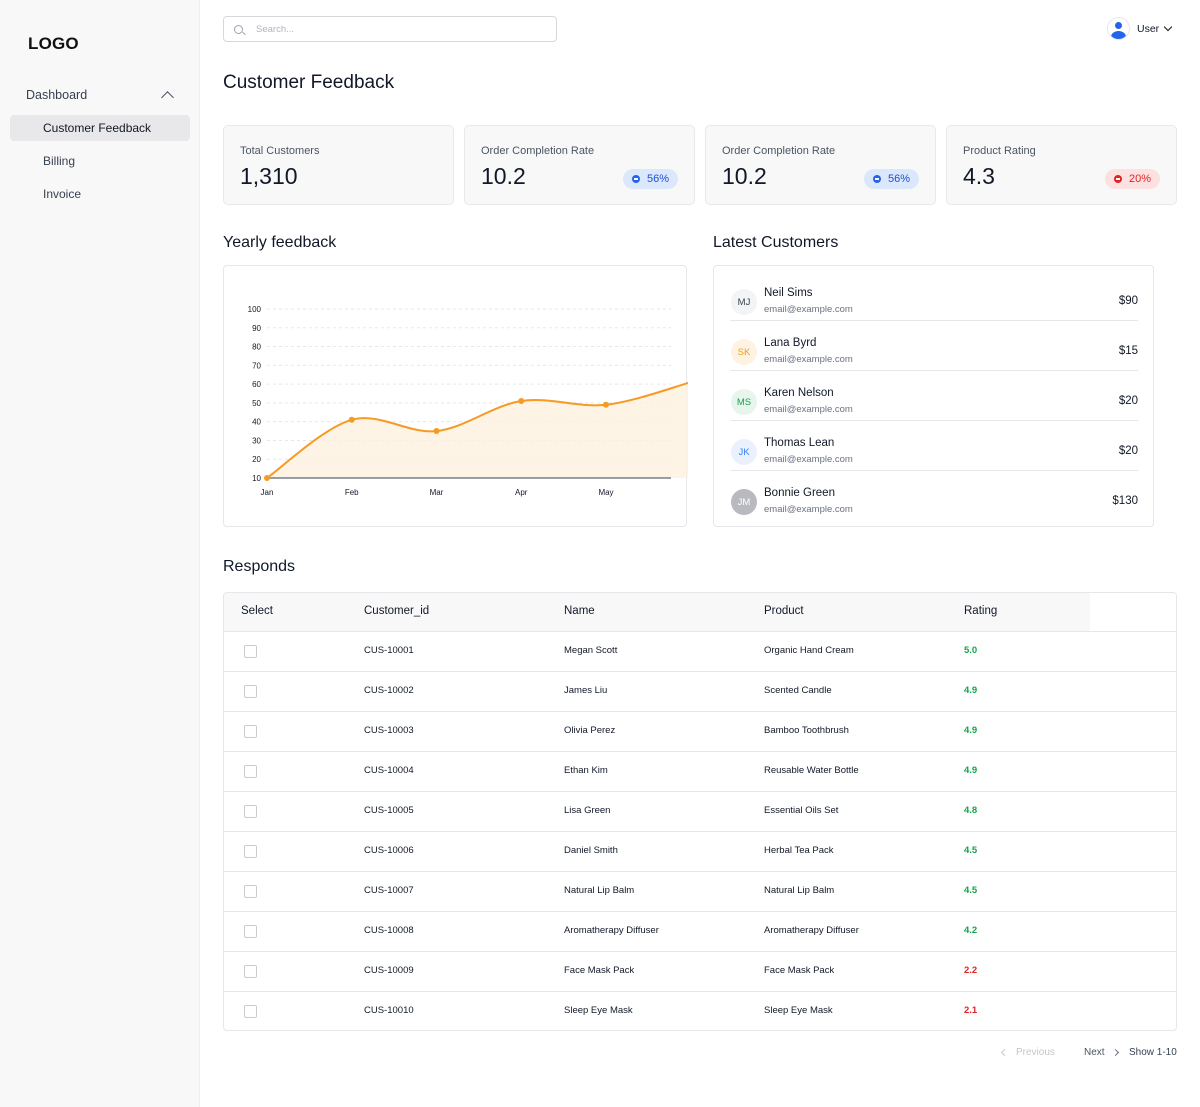 The width and height of the screenshot is (1200, 1107). I want to click on y-tick-label: 100, so click(255, 309).